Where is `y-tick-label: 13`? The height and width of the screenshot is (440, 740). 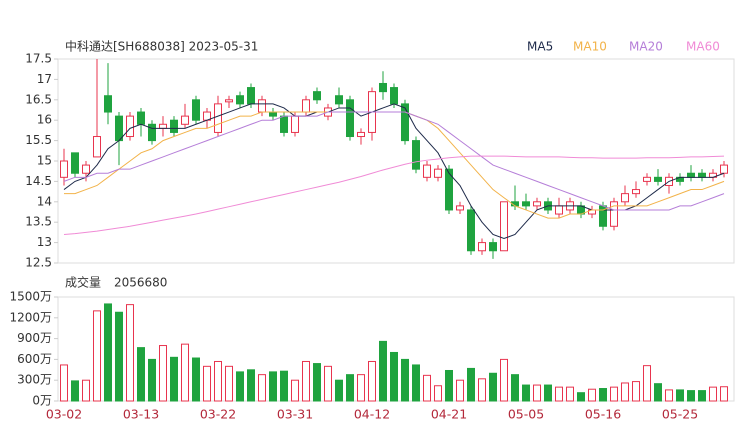 y-tick-label: 13 is located at coordinates (44, 242).